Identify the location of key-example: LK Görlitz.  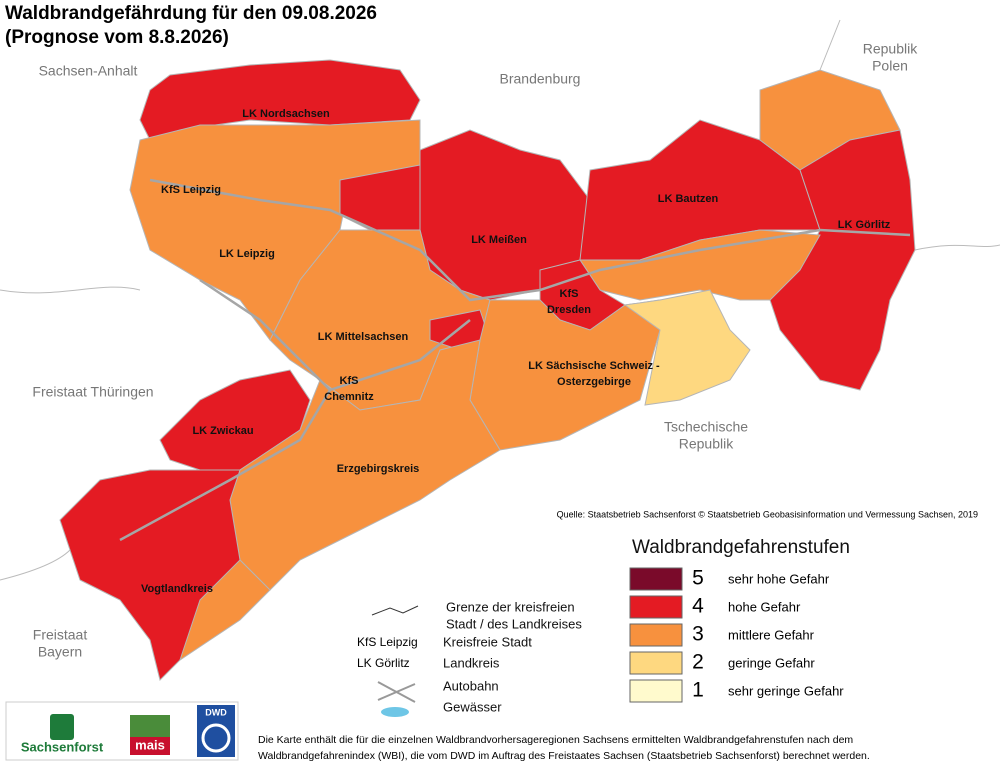
(383, 663).